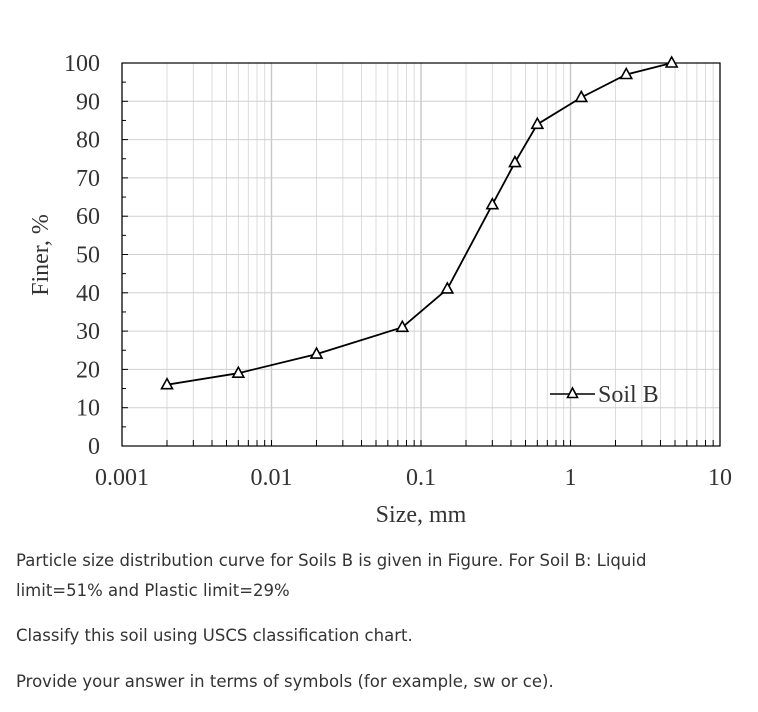  I want to click on y-tick-label: 40, so click(88, 294).